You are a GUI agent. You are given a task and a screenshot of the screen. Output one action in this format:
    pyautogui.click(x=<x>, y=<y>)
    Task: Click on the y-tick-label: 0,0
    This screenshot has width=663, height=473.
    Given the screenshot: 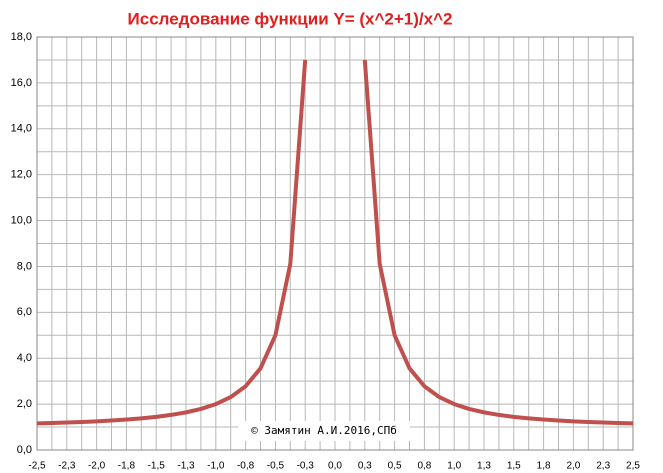 What is the action you would take?
    pyautogui.click(x=24, y=450)
    